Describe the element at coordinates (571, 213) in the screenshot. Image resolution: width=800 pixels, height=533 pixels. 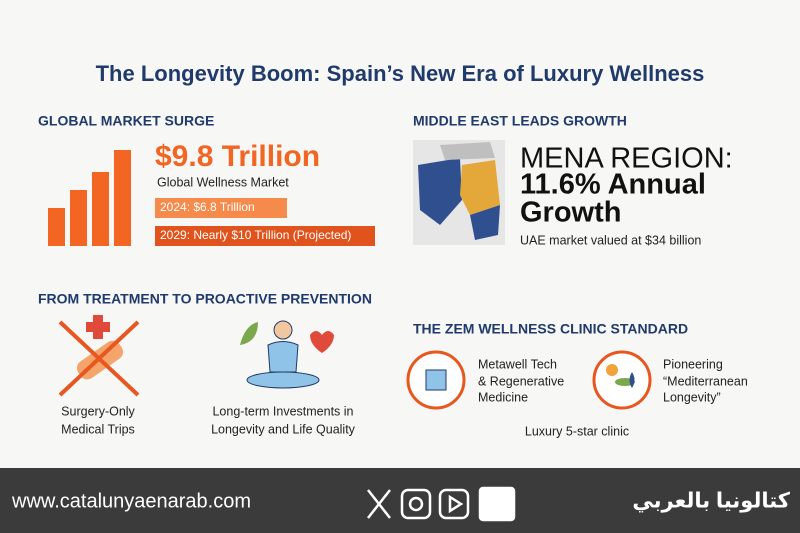
I see `mena-line: Growth` at that location.